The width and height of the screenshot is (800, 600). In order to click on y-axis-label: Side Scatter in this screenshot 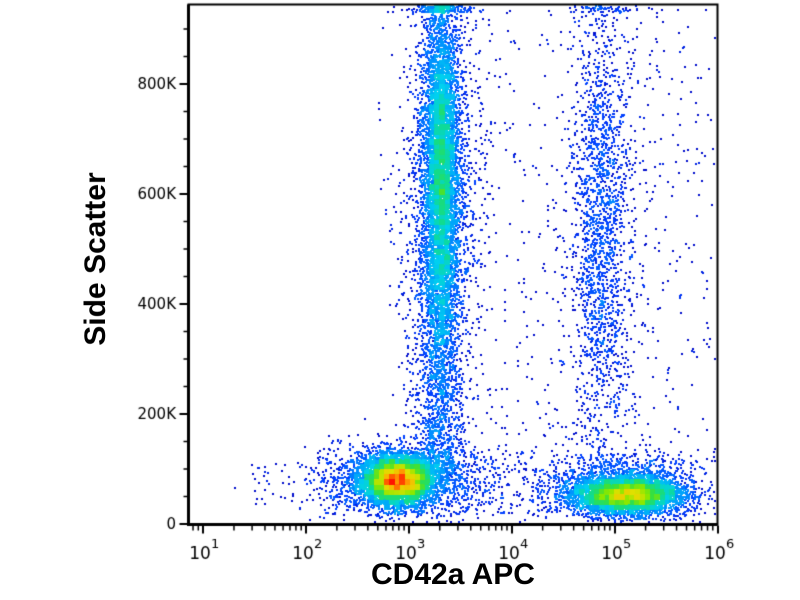, I will do `click(95, 259)`.